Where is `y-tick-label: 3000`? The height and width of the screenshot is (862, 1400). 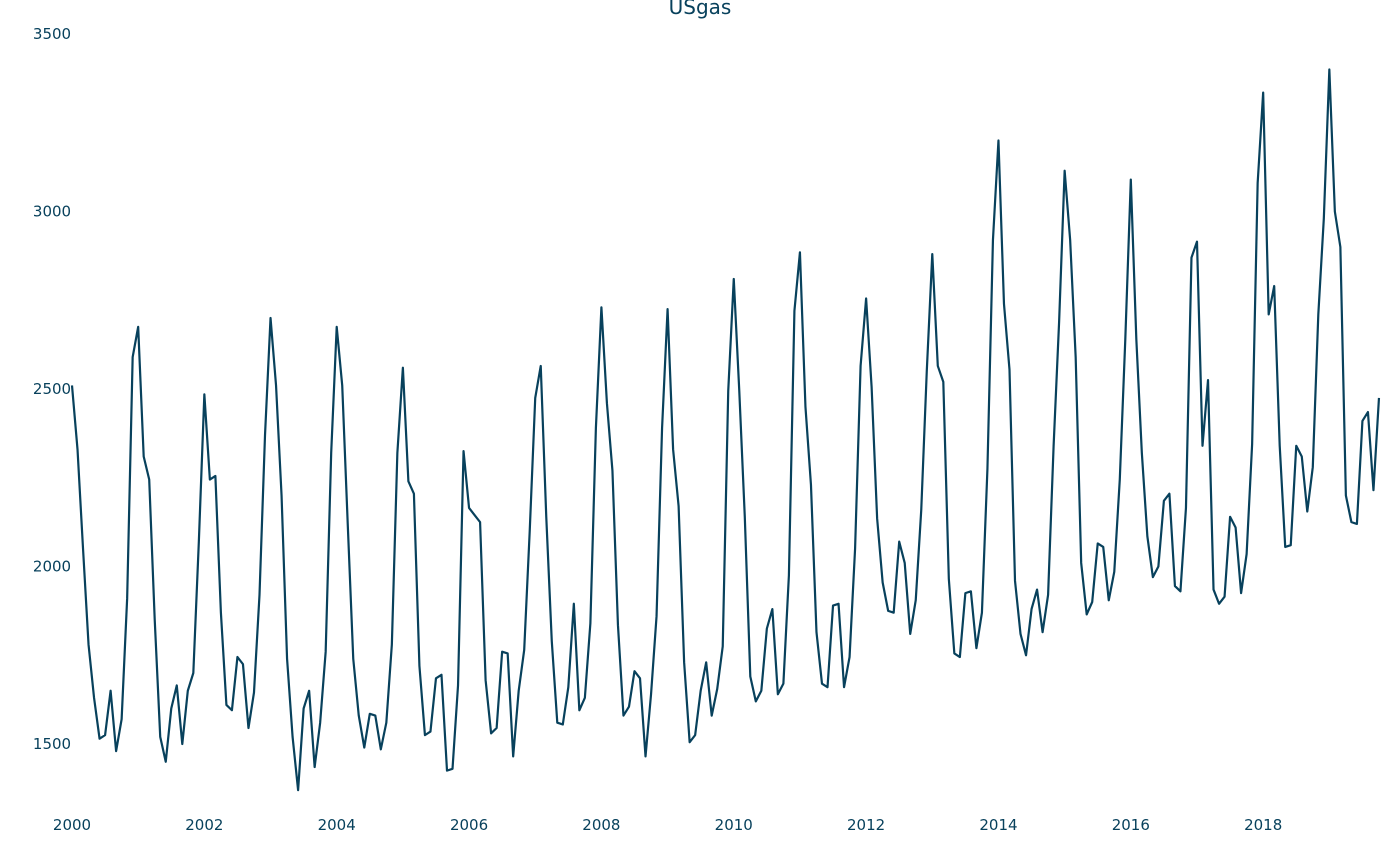 y-tick-label: 3000 is located at coordinates (52, 212).